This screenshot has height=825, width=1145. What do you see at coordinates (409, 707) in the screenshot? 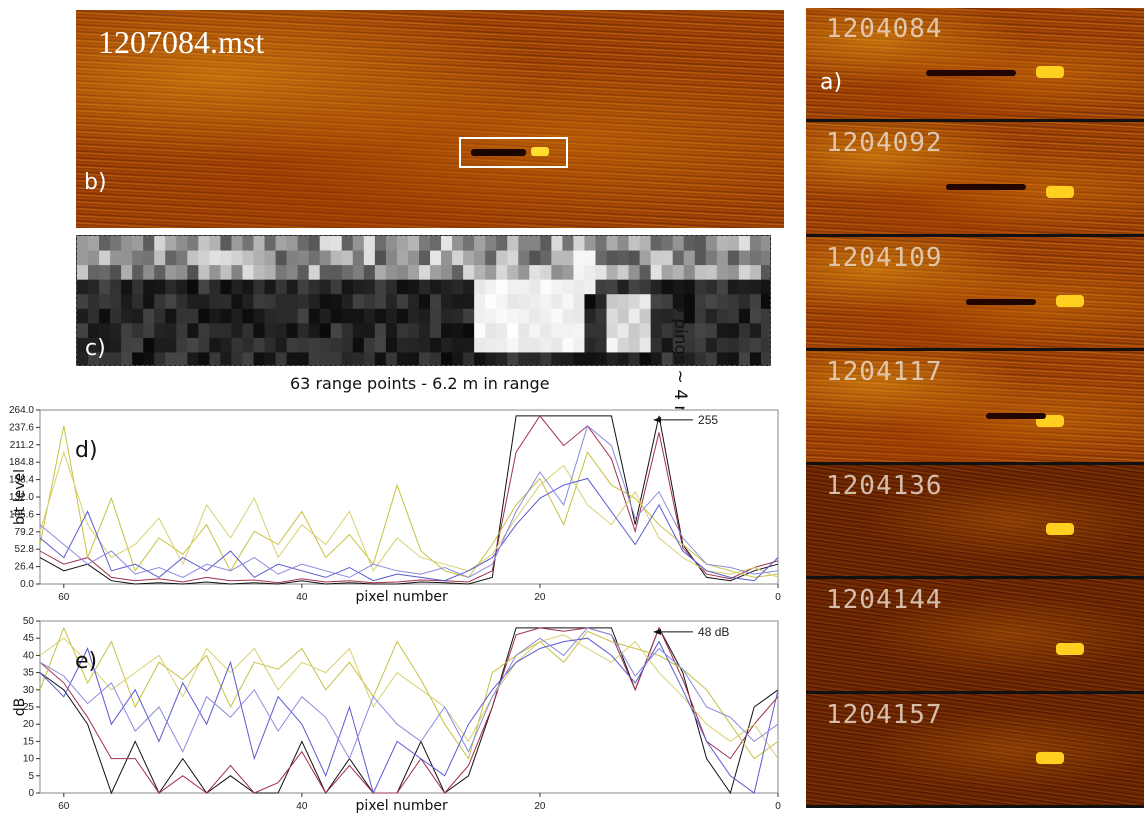
I see `plot-area` at bounding box center [409, 707].